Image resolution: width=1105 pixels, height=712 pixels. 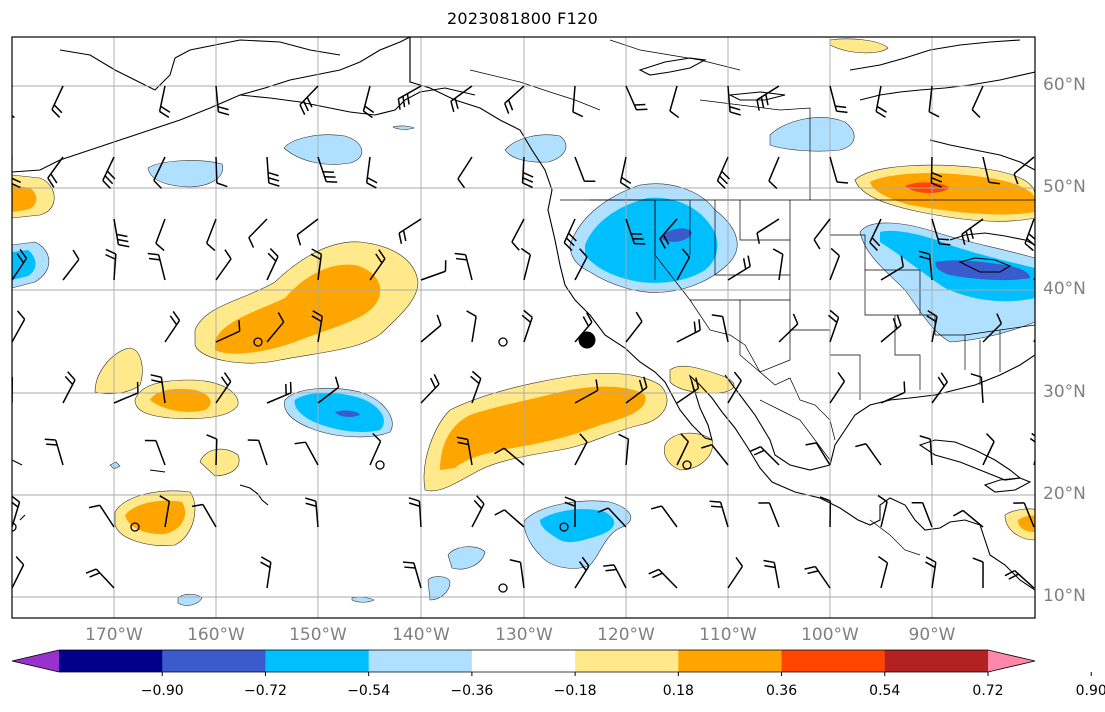 What do you see at coordinates (162, 691) in the screenshot?
I see `colorbar-tick-label: −0.90` at bounding box center [162, 691].